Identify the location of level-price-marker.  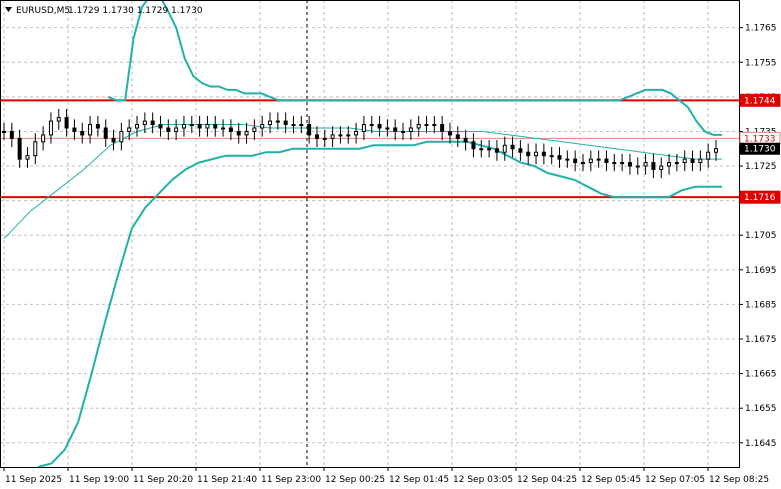
(760, 100).